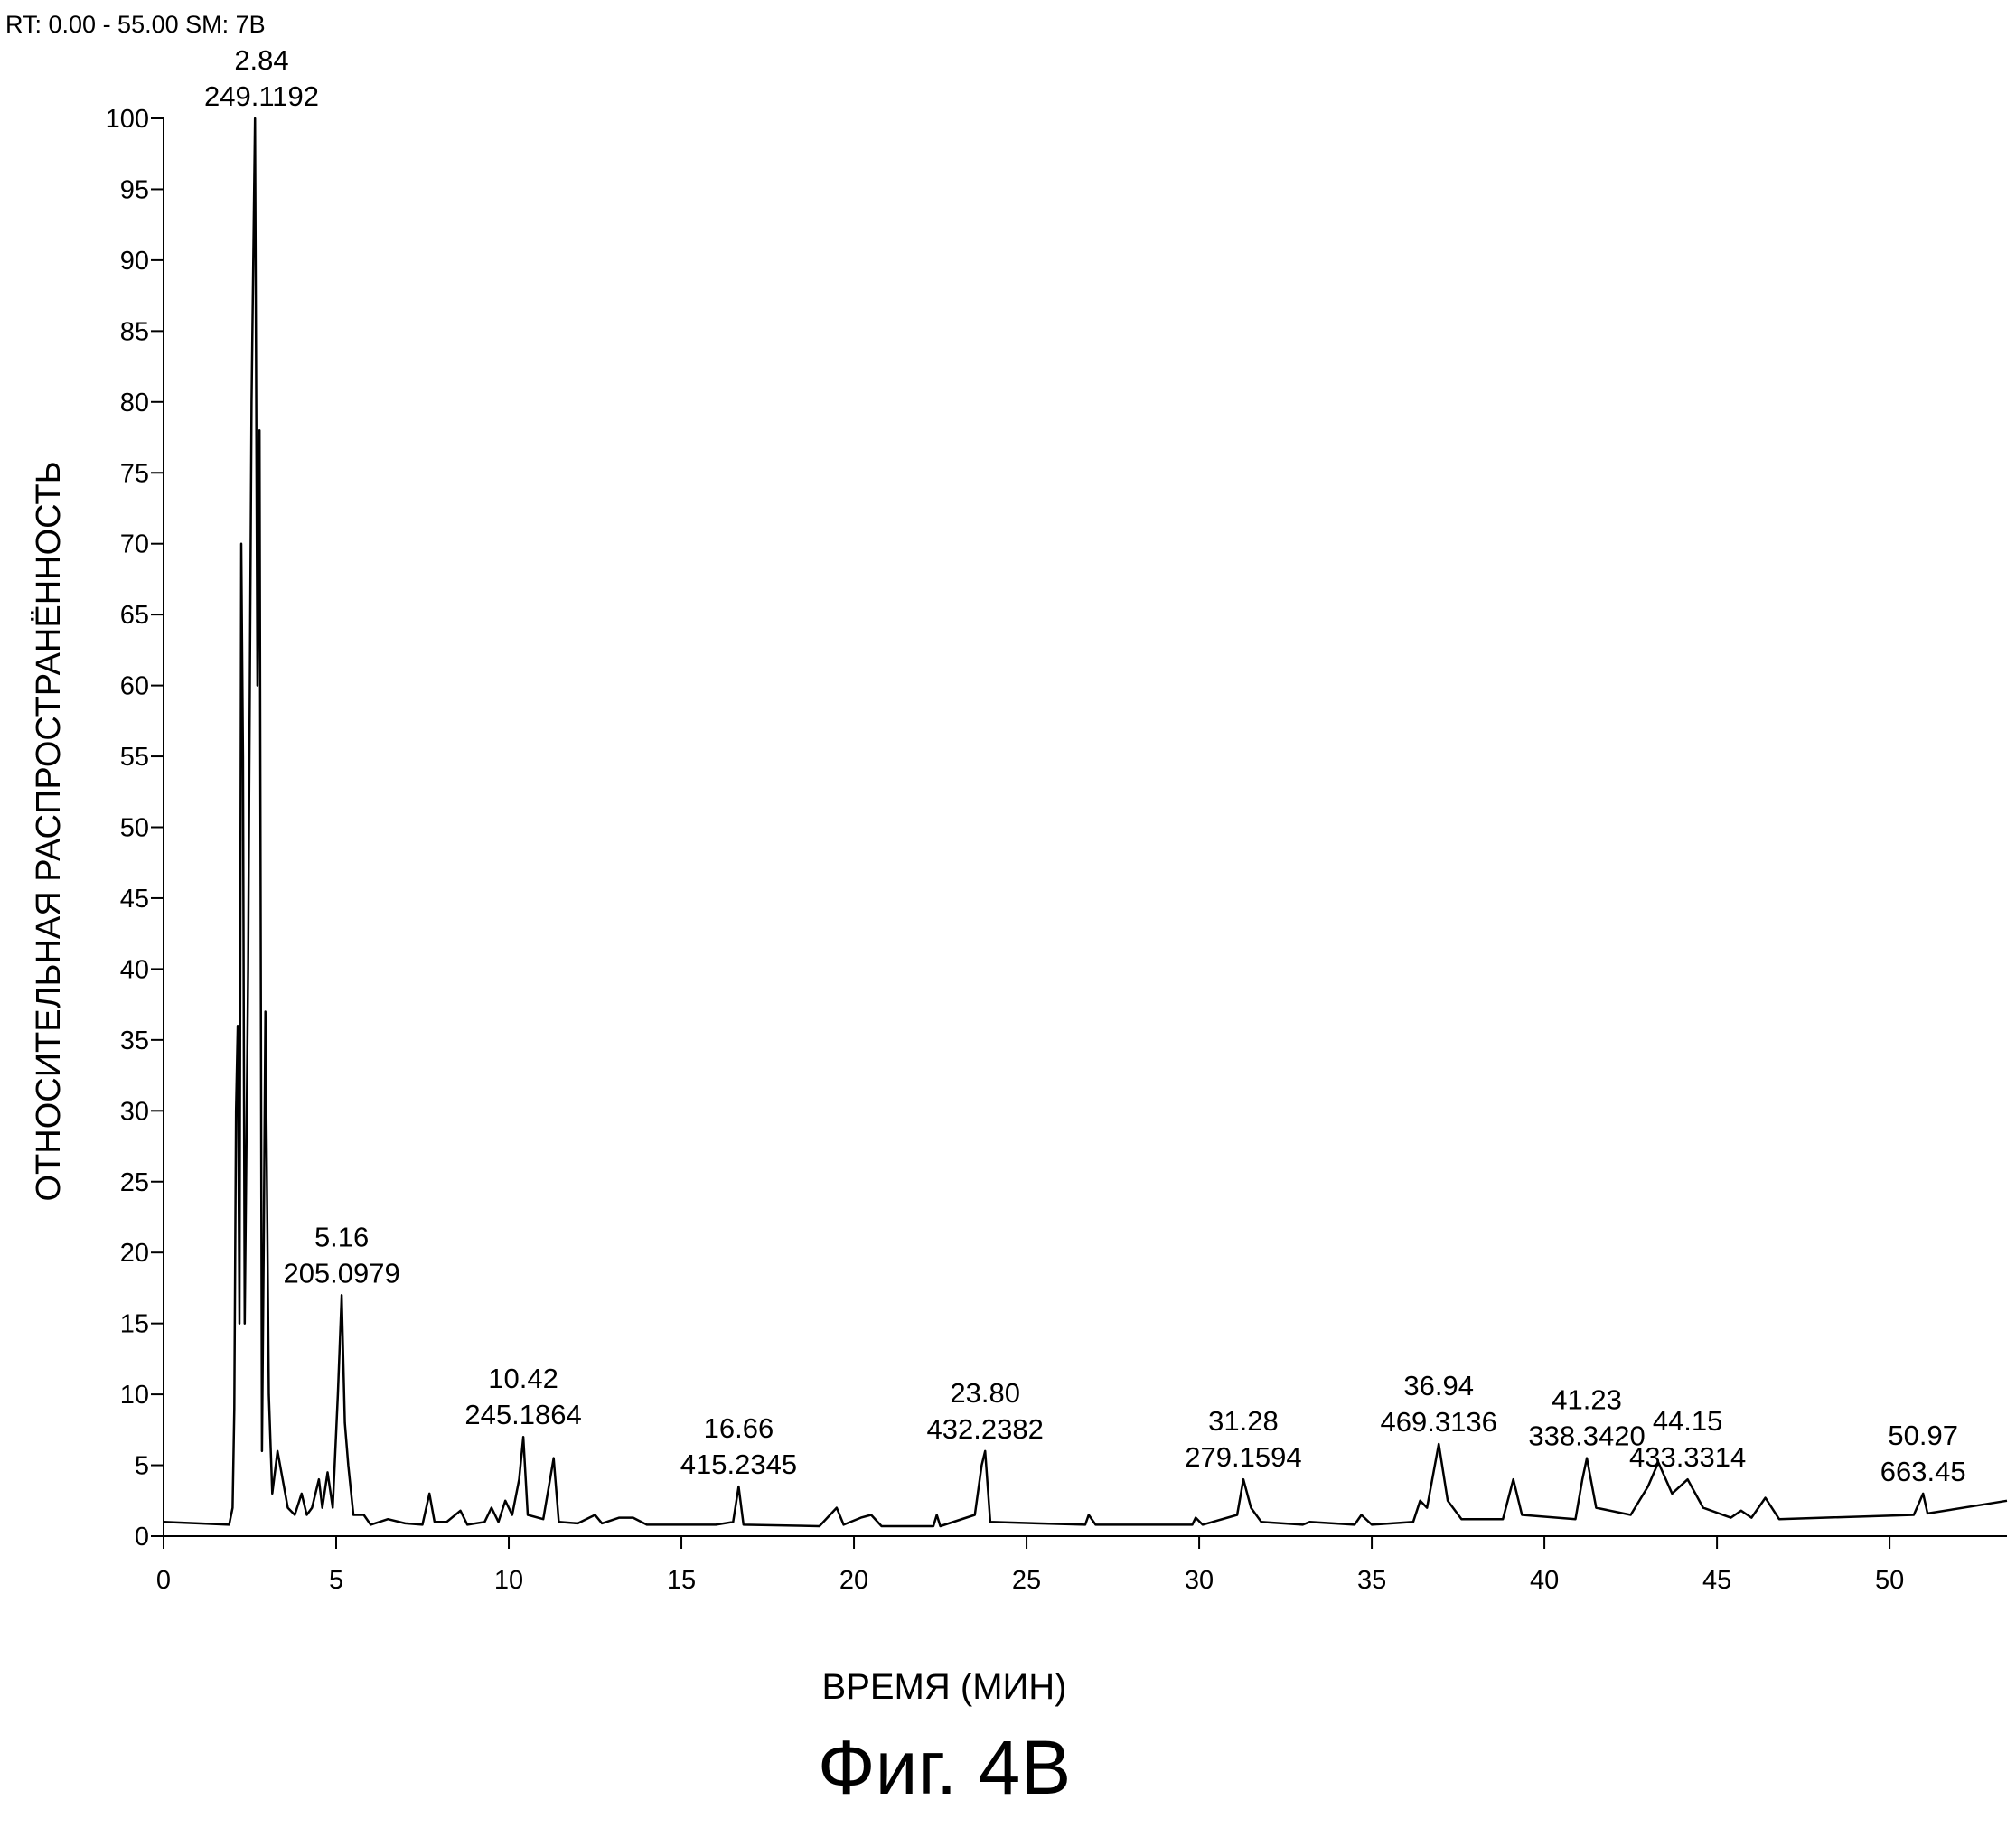 Image resolution: width=2016 pixels, height=1828 pixels. I want to click on peak-rt-label: 31.28, so click(1243, 1421).